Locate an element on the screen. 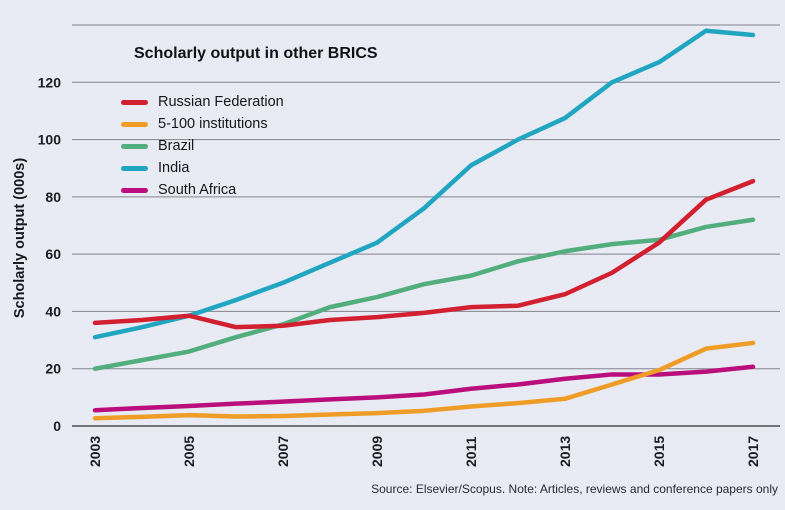  y-tick-label-100: 100 is located at coordinates (50, 140).